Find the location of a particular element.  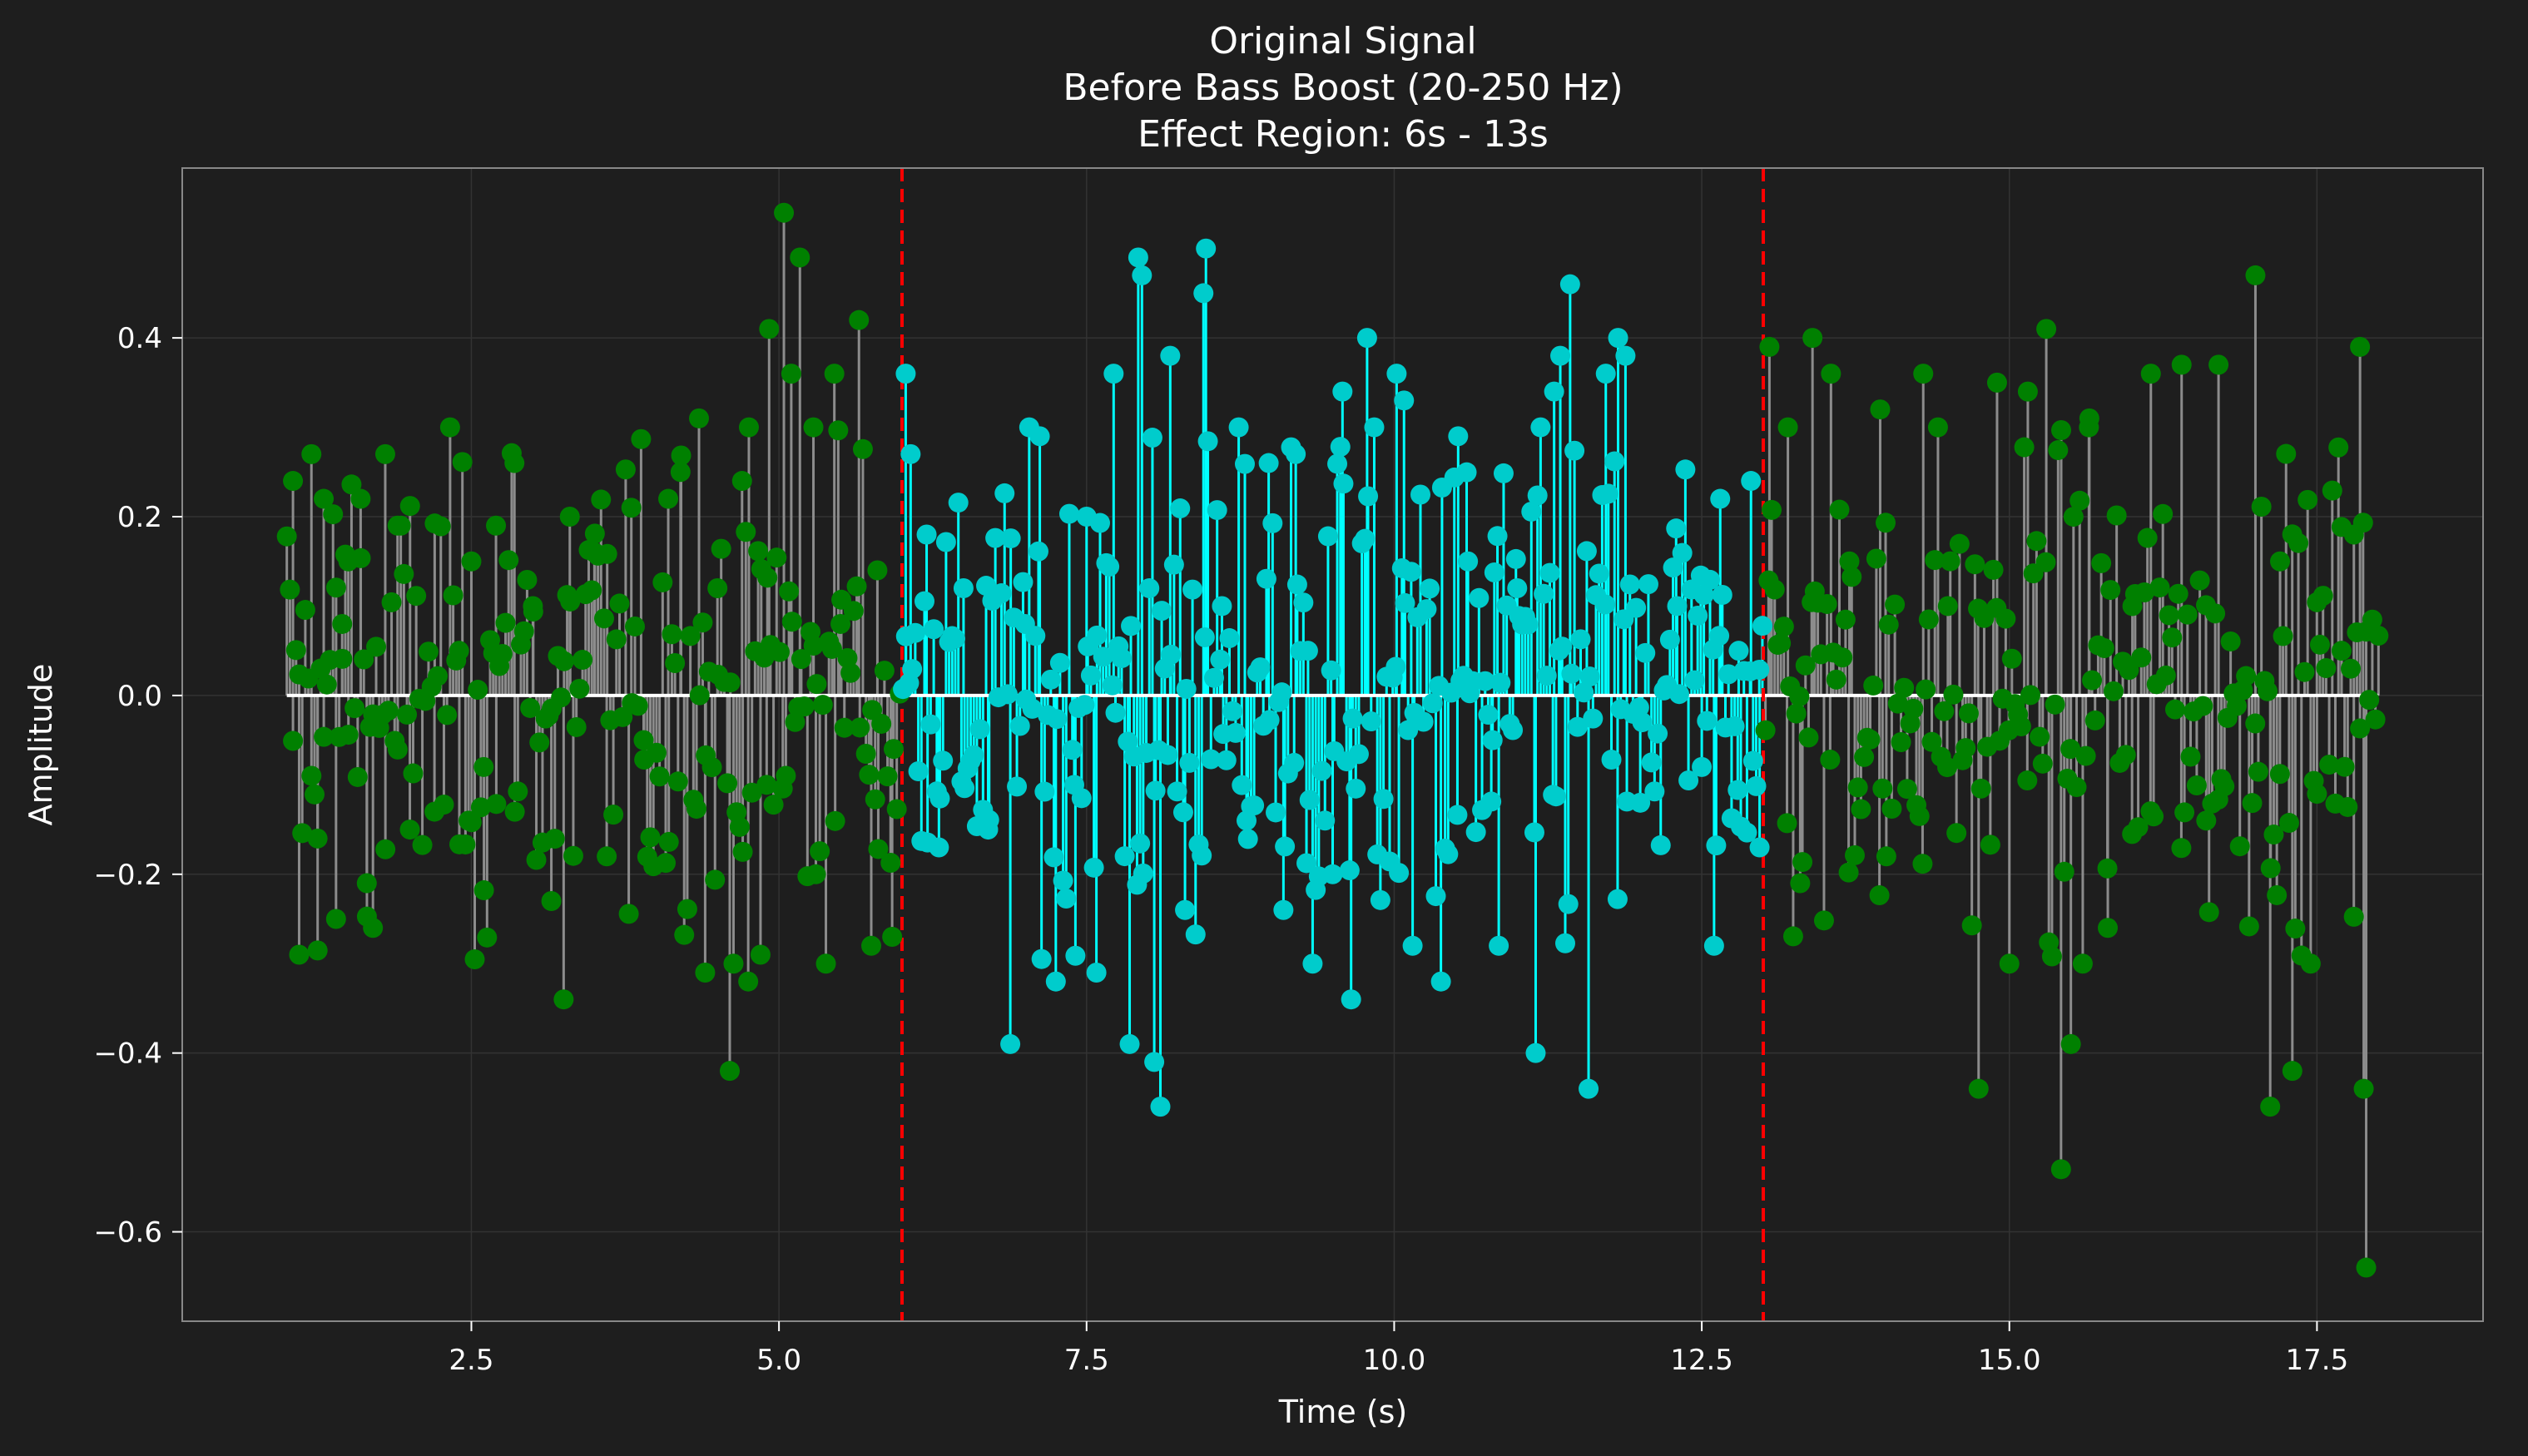

y-tick-label: 0.0 is located at coordinates (139, 696).